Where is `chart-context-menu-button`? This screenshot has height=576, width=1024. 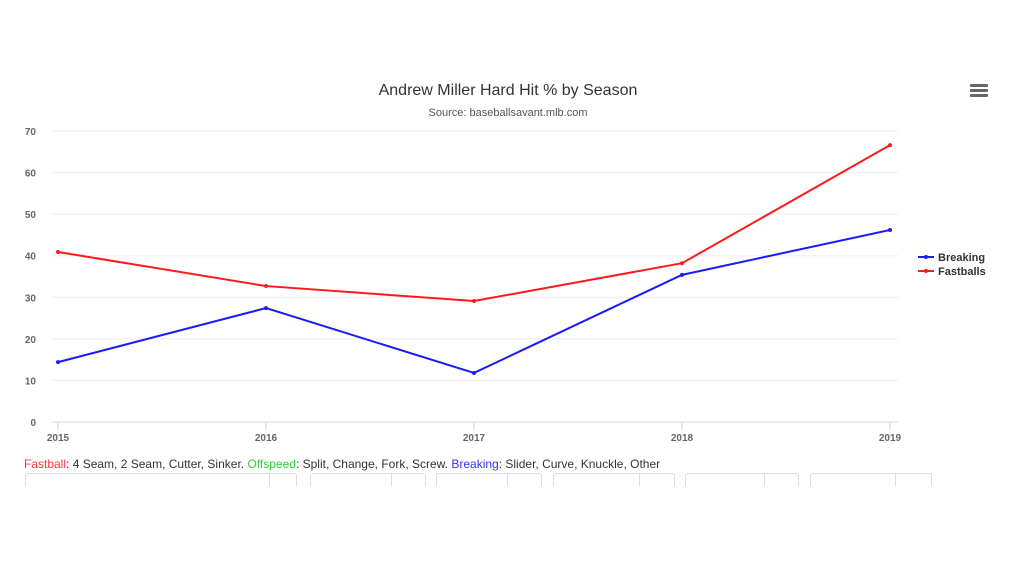 chart-context-menu-button is located at coordinates (979, 91).